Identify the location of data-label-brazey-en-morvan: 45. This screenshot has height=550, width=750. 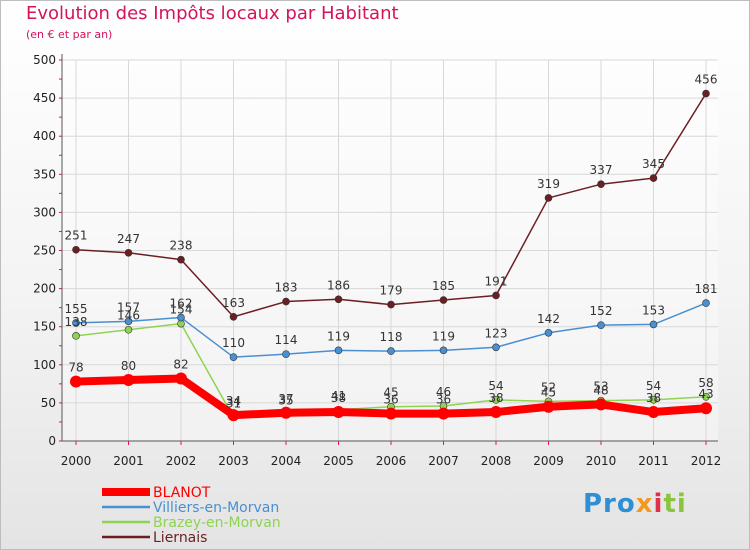
(390, 393).